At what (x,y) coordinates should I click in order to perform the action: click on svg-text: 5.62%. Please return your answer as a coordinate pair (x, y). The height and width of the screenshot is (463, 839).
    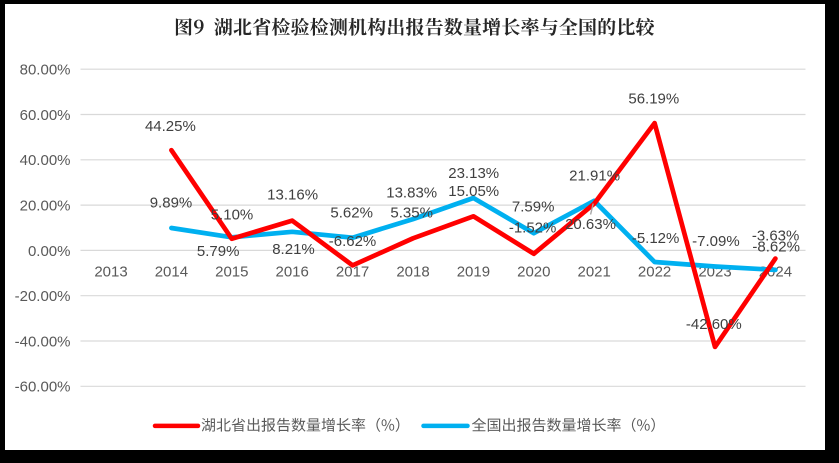
    Looking at the image, I should click on (351, 213).